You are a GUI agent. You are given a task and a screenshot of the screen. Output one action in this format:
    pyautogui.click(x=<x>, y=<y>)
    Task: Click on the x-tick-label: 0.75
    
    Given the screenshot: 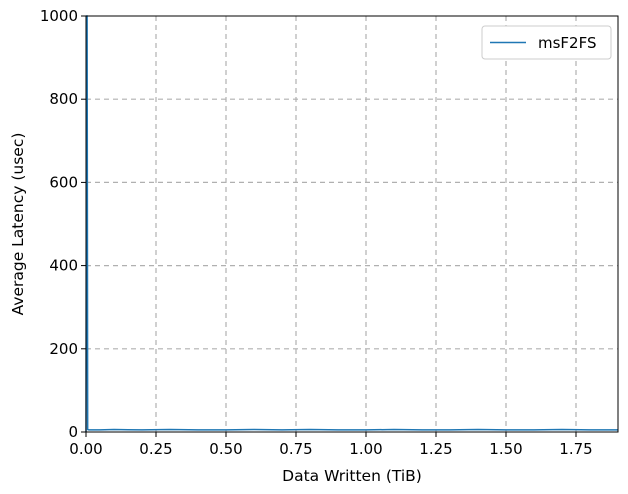 What is the action you would take?
    pyautogui.click(x=295, y=449)
    